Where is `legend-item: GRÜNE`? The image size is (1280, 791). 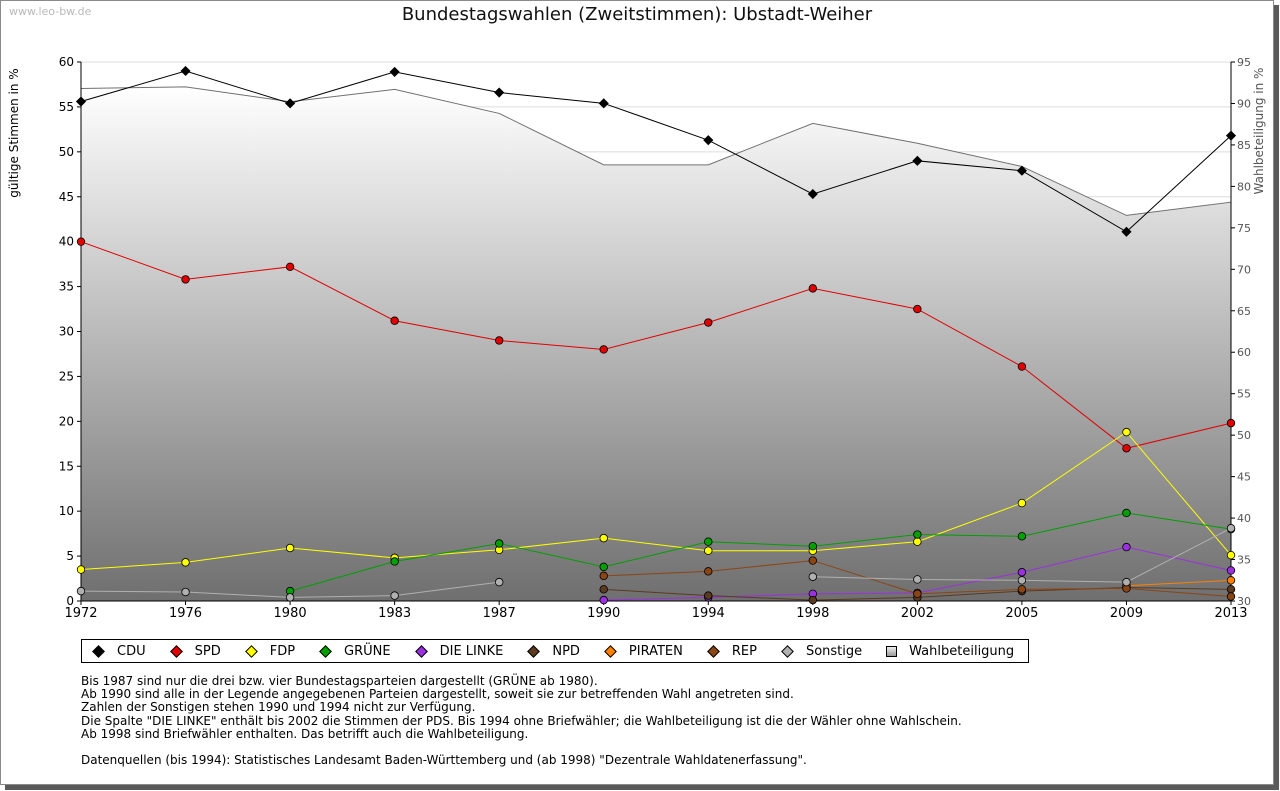
legend-item: GRÜNE is located at coordinates (355, 651).